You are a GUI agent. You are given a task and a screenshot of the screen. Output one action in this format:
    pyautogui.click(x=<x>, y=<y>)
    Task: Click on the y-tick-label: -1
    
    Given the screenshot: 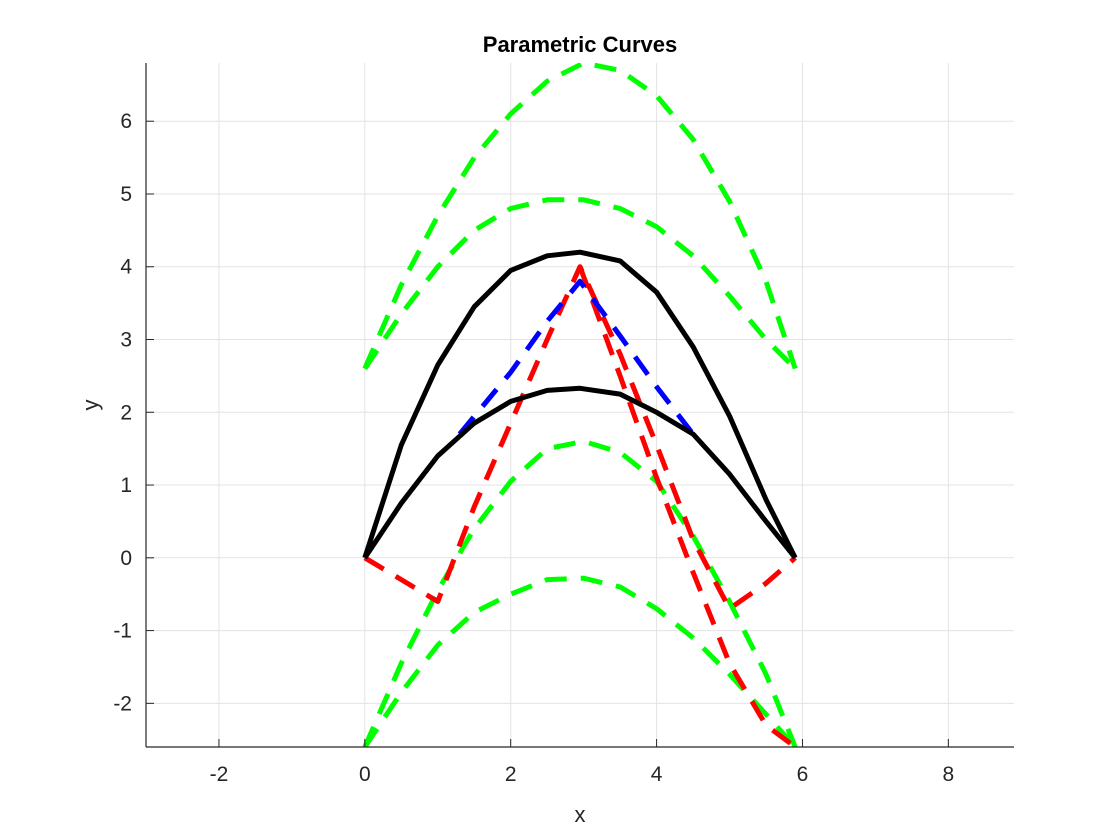 What is the action you would take?
    pyautogui.click(x=122, y=631)
    